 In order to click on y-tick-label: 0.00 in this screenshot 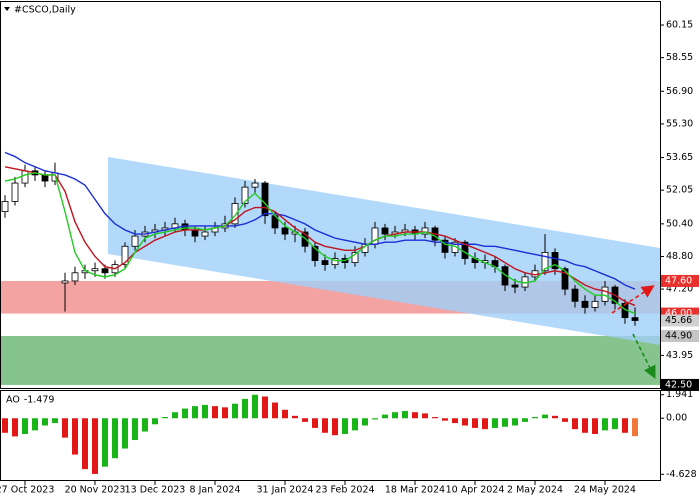, I will do `click(676, 418)`.